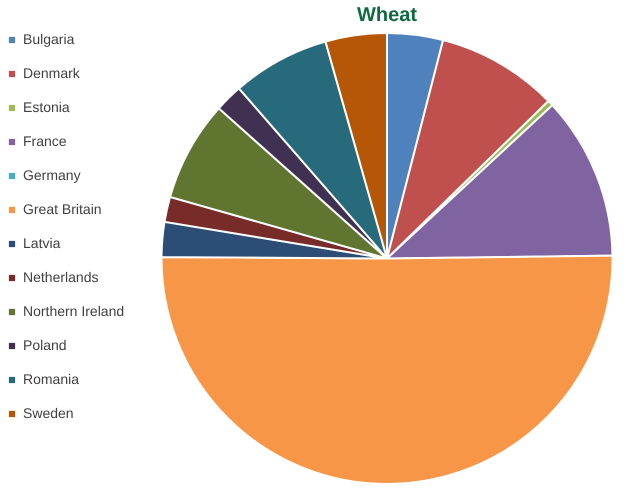  What do you see at coordinates (42, 243) in the screenshot?
I see `legend-label: Latvia` at bounding box center [42, 243].